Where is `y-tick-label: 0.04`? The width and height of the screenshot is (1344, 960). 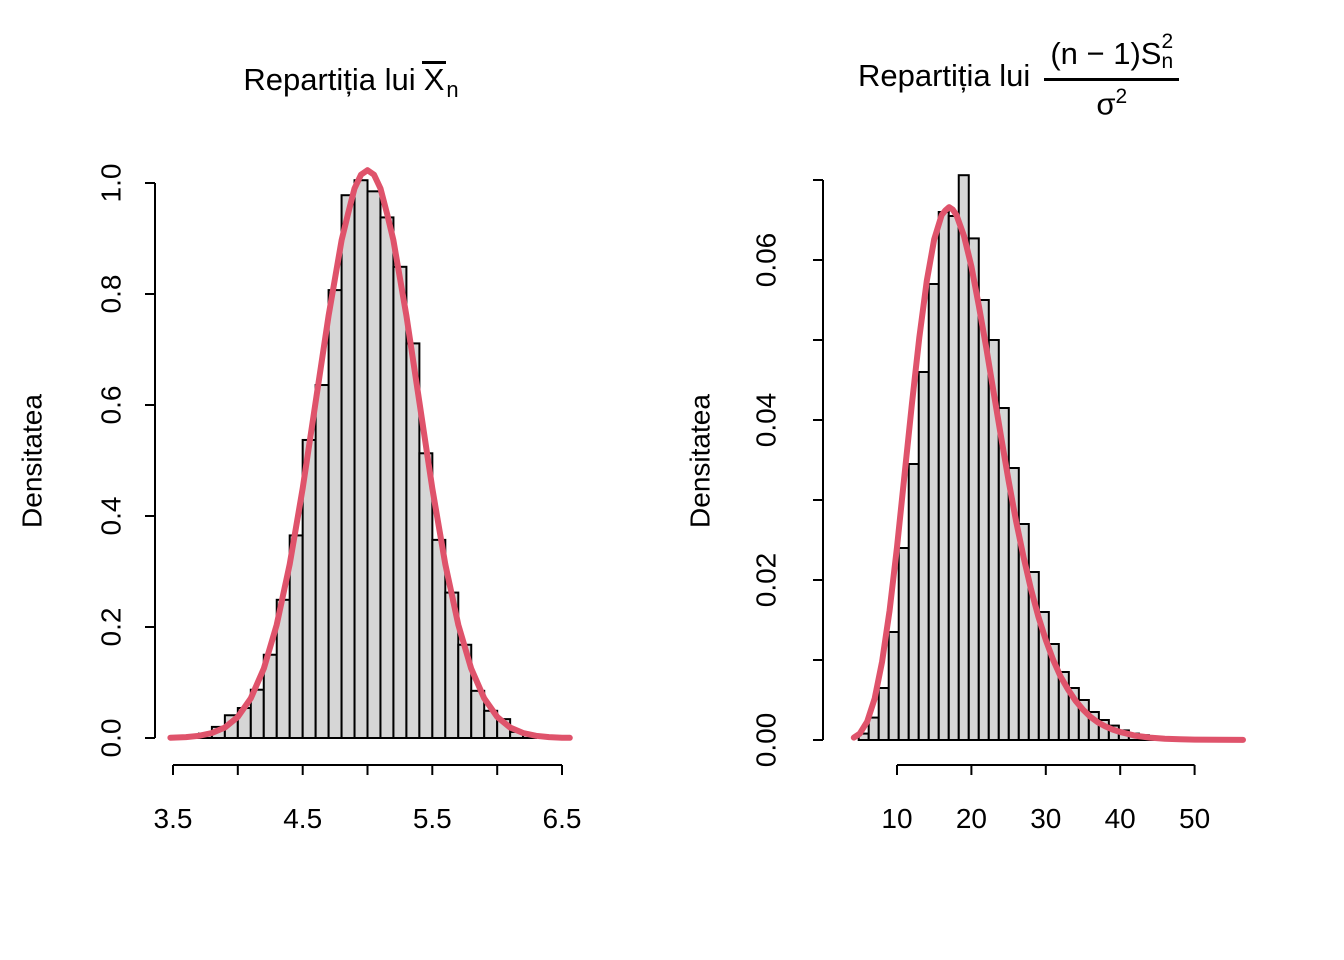 y-tick-label: 0.04 is located at coordinates (765, 420).